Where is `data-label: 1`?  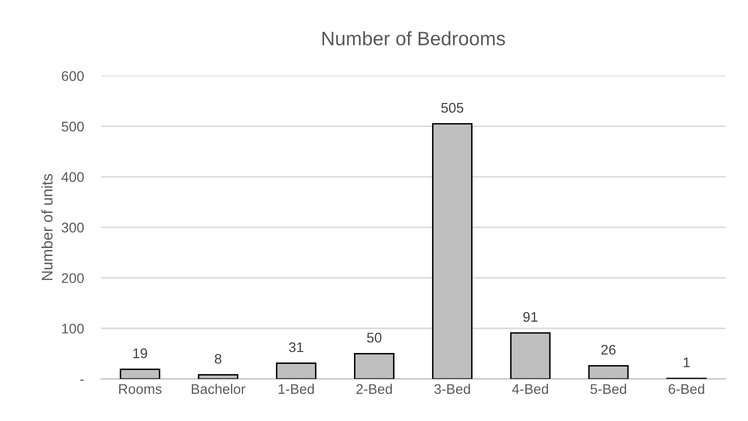 data-label: 1 is located at coordinates (687, 363).